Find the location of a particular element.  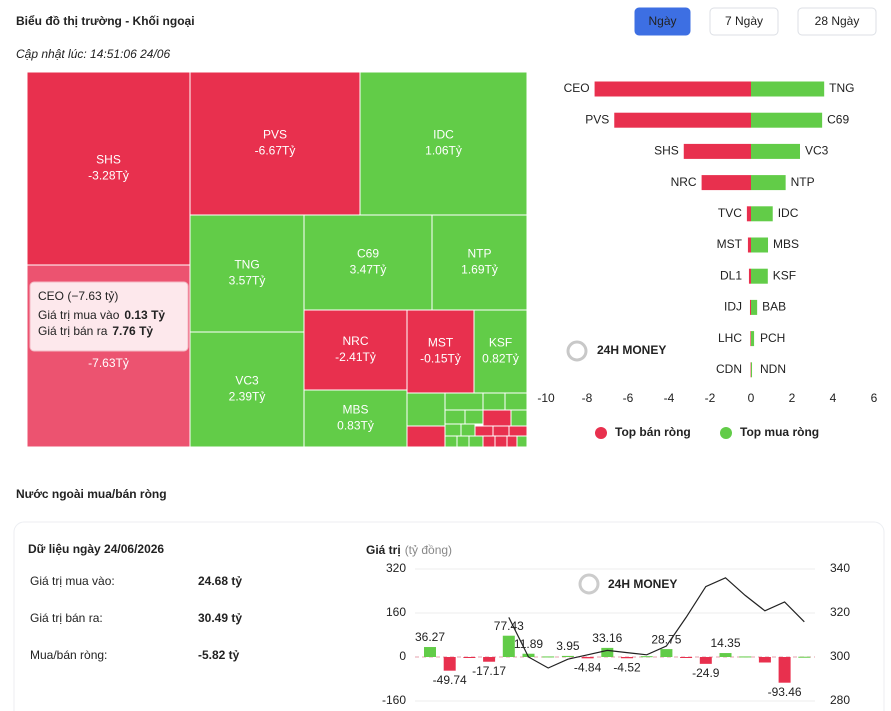

range-button: Ngày is located at coordinates (662, 21).